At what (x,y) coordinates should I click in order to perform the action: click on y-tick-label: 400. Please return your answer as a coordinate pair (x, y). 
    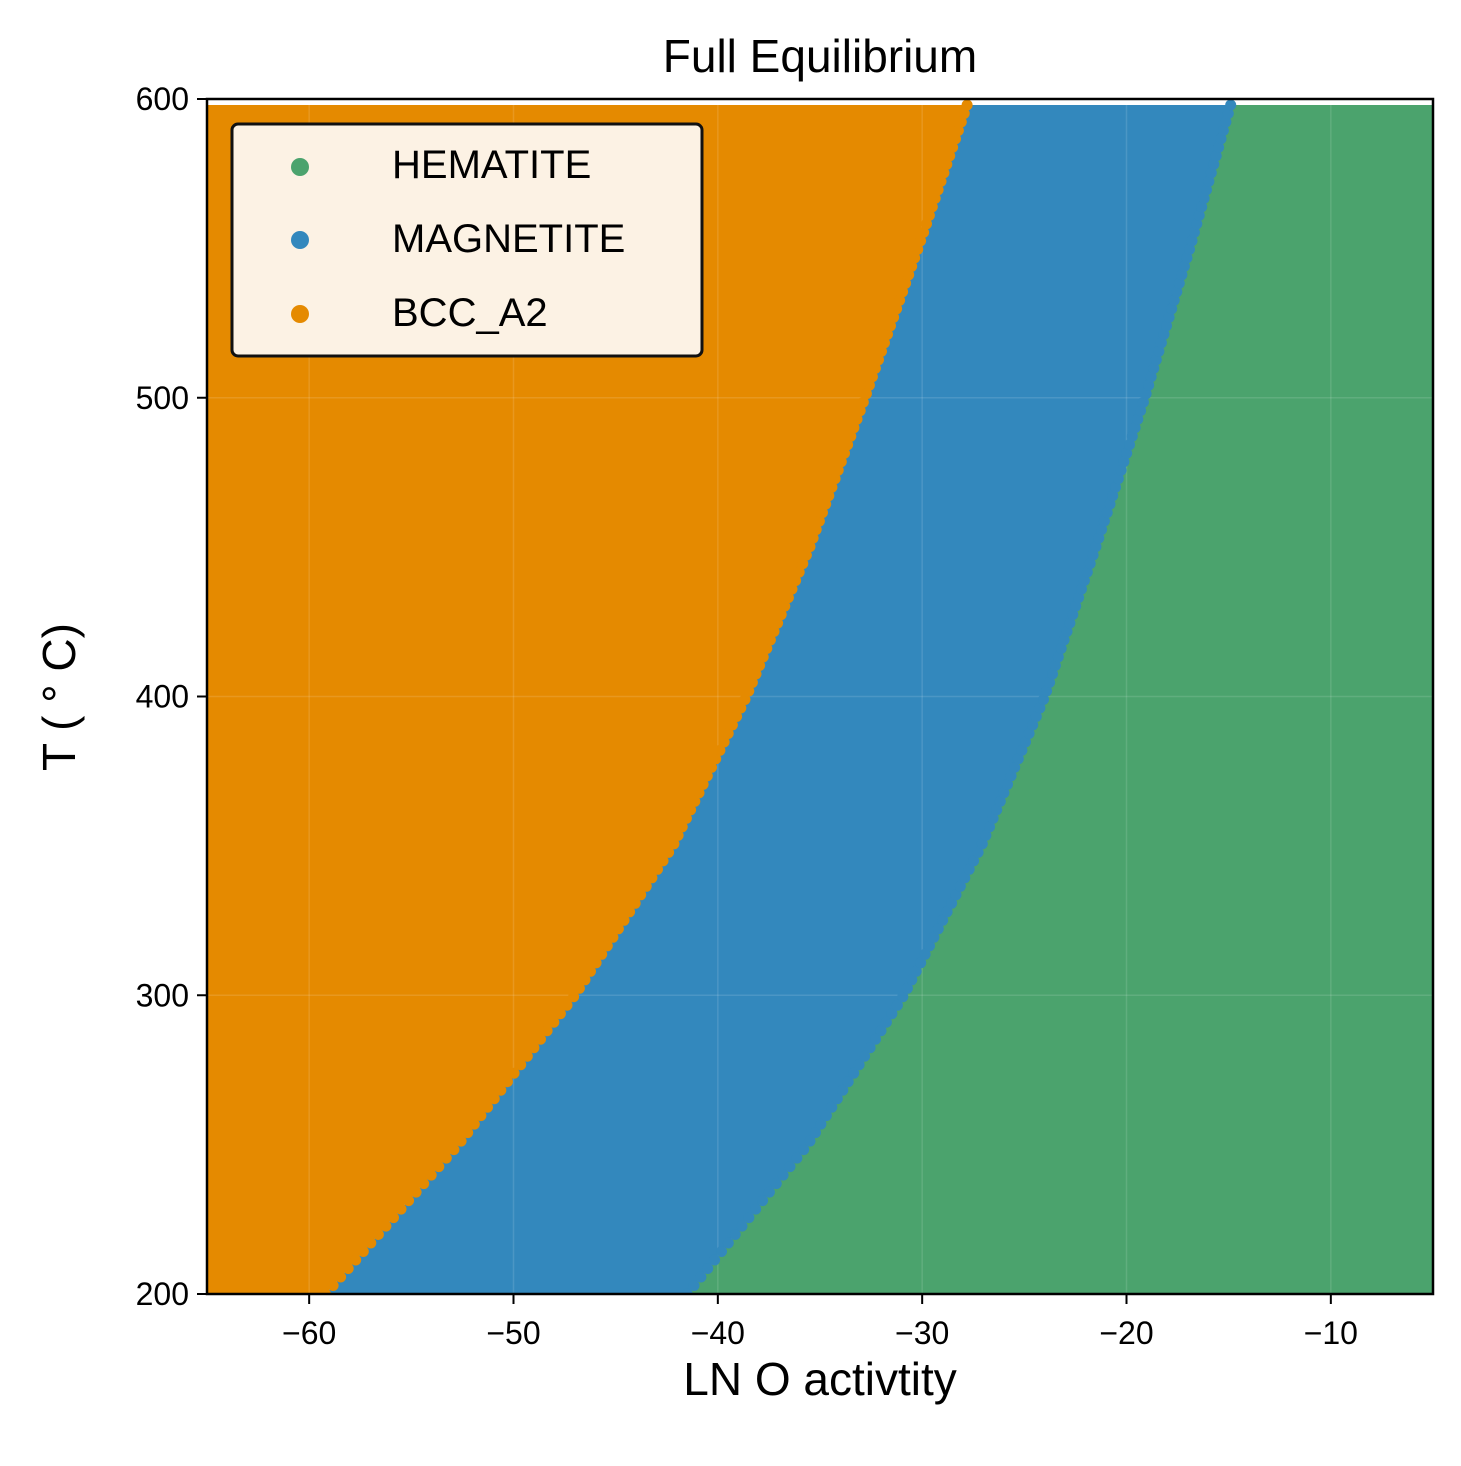
    Looking at the image, I should click on (162, 697).